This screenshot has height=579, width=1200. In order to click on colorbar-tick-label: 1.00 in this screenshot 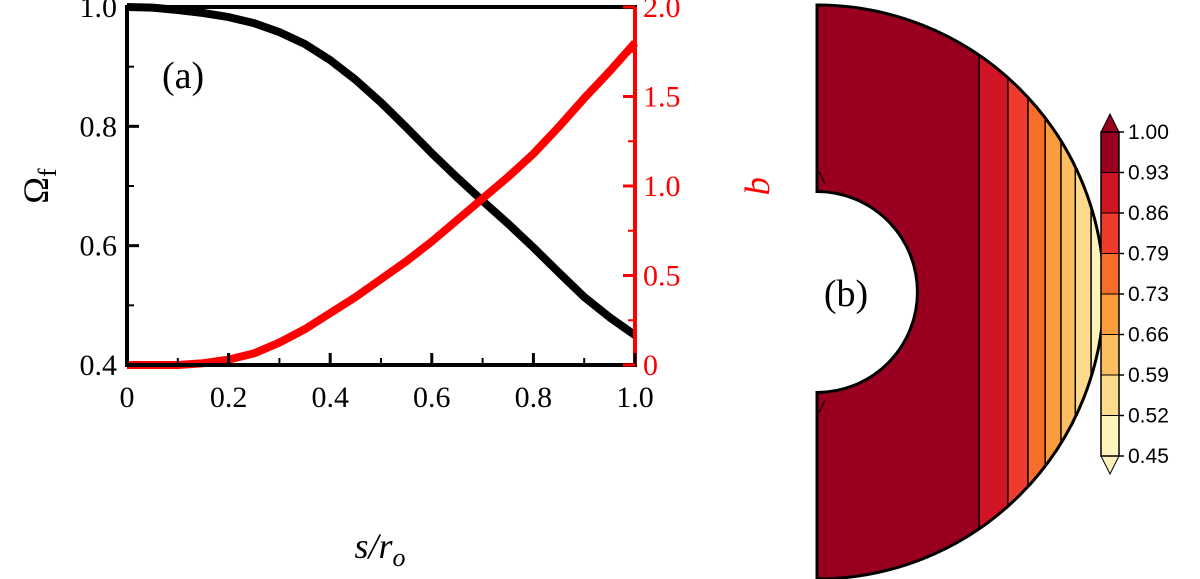, I will do `click(1148, 132)`.